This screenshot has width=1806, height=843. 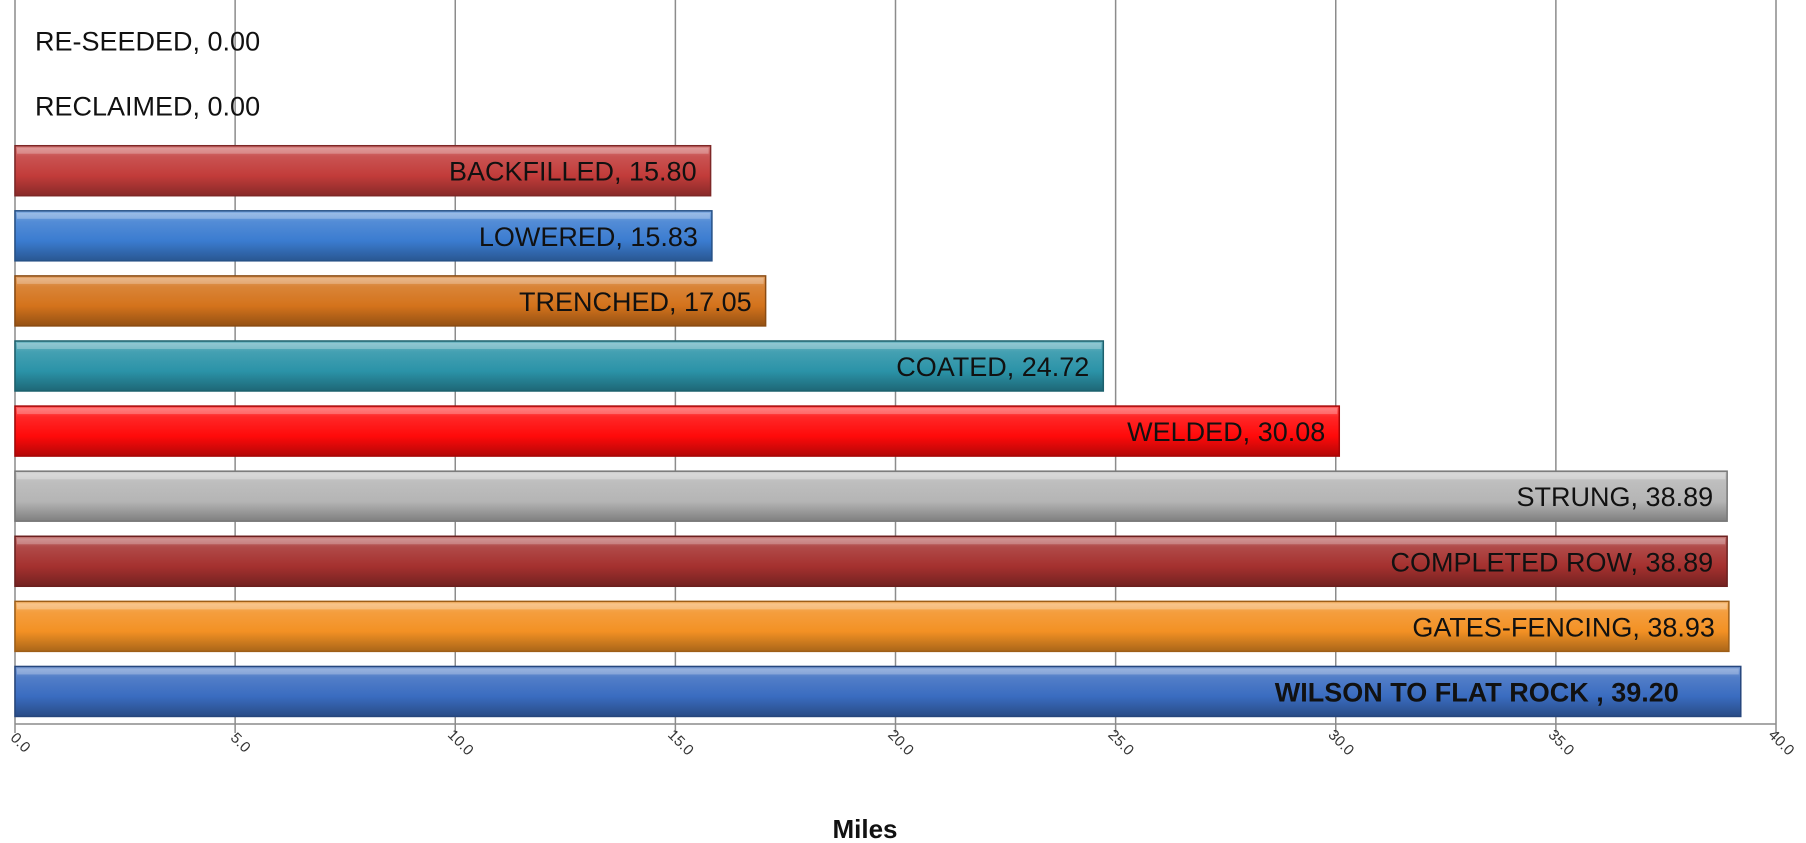 I want to click on bar-data-label: BACKFILLED, 15.80, so click(x=573, y=172).